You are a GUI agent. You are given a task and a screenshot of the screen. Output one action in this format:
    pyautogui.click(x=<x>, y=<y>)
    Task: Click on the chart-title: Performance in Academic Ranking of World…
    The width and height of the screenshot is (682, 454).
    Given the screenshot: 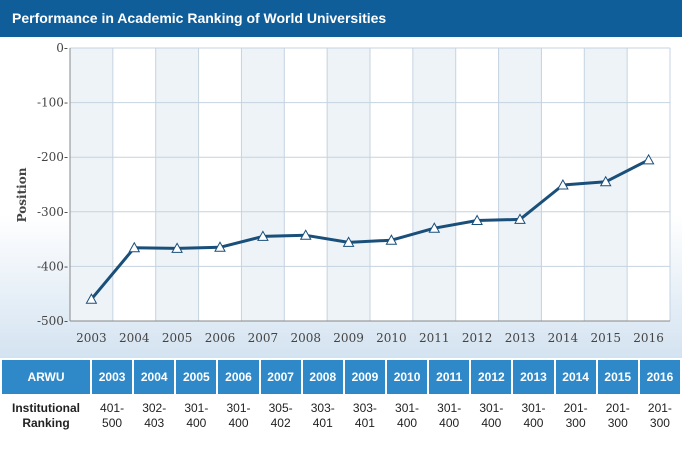 What is the action you would take?
    pyautogui.click(x=199, y=18)
    